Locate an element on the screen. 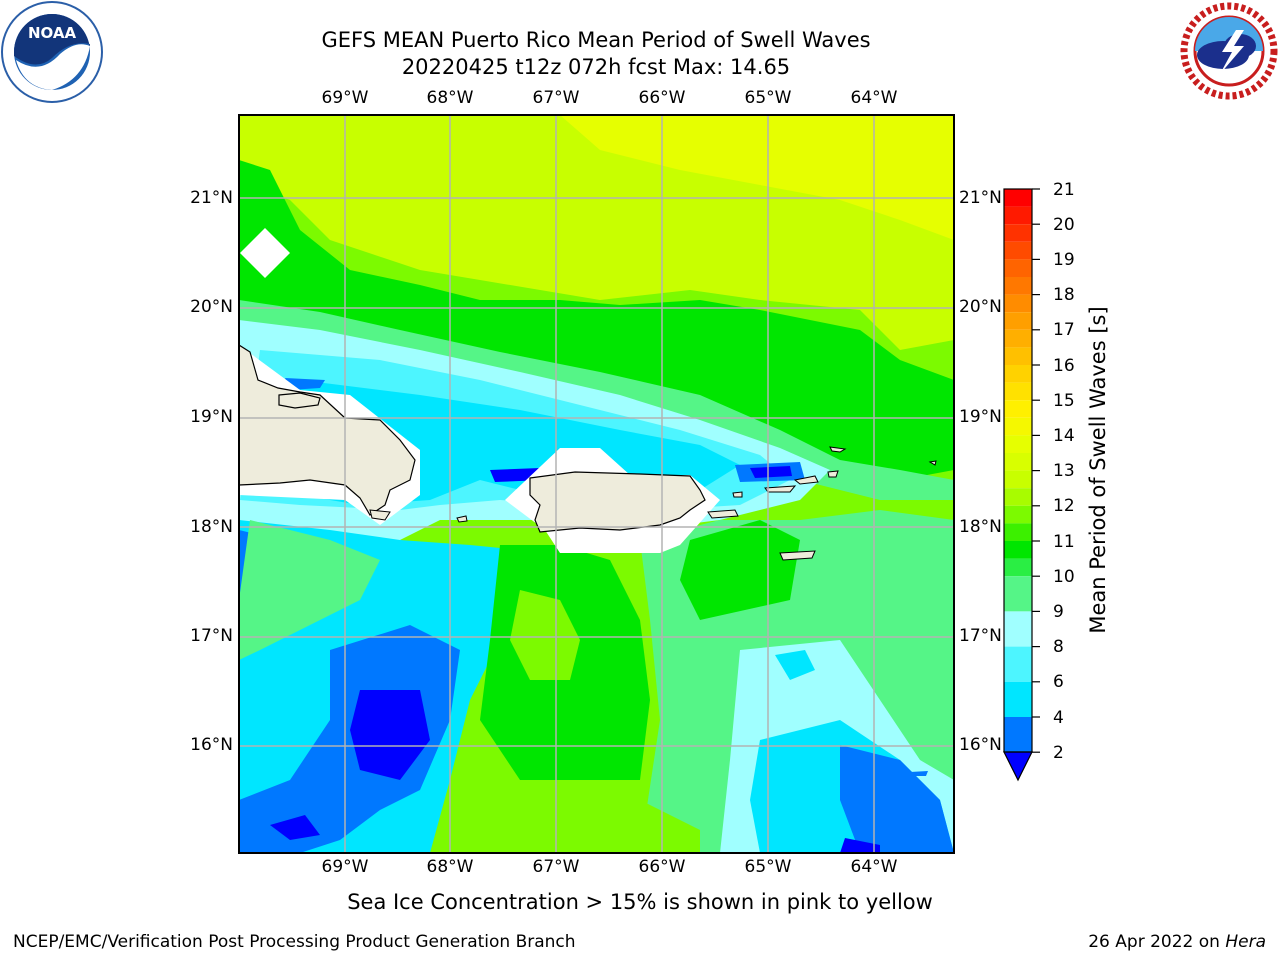  lat-label-right-18n: 18°N is located at coordinates (980, 527).